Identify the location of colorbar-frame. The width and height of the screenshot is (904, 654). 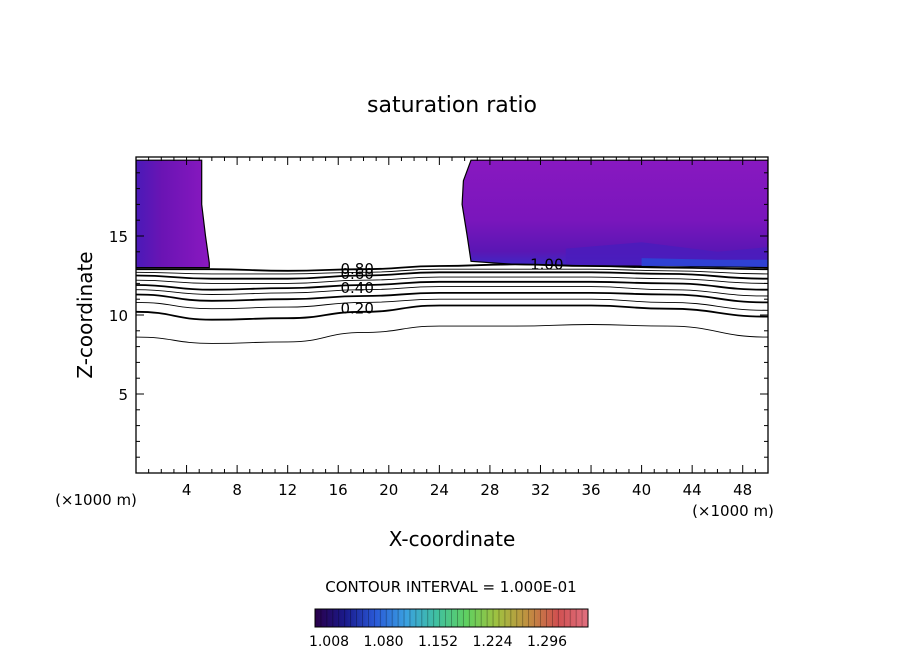
(451, 618).